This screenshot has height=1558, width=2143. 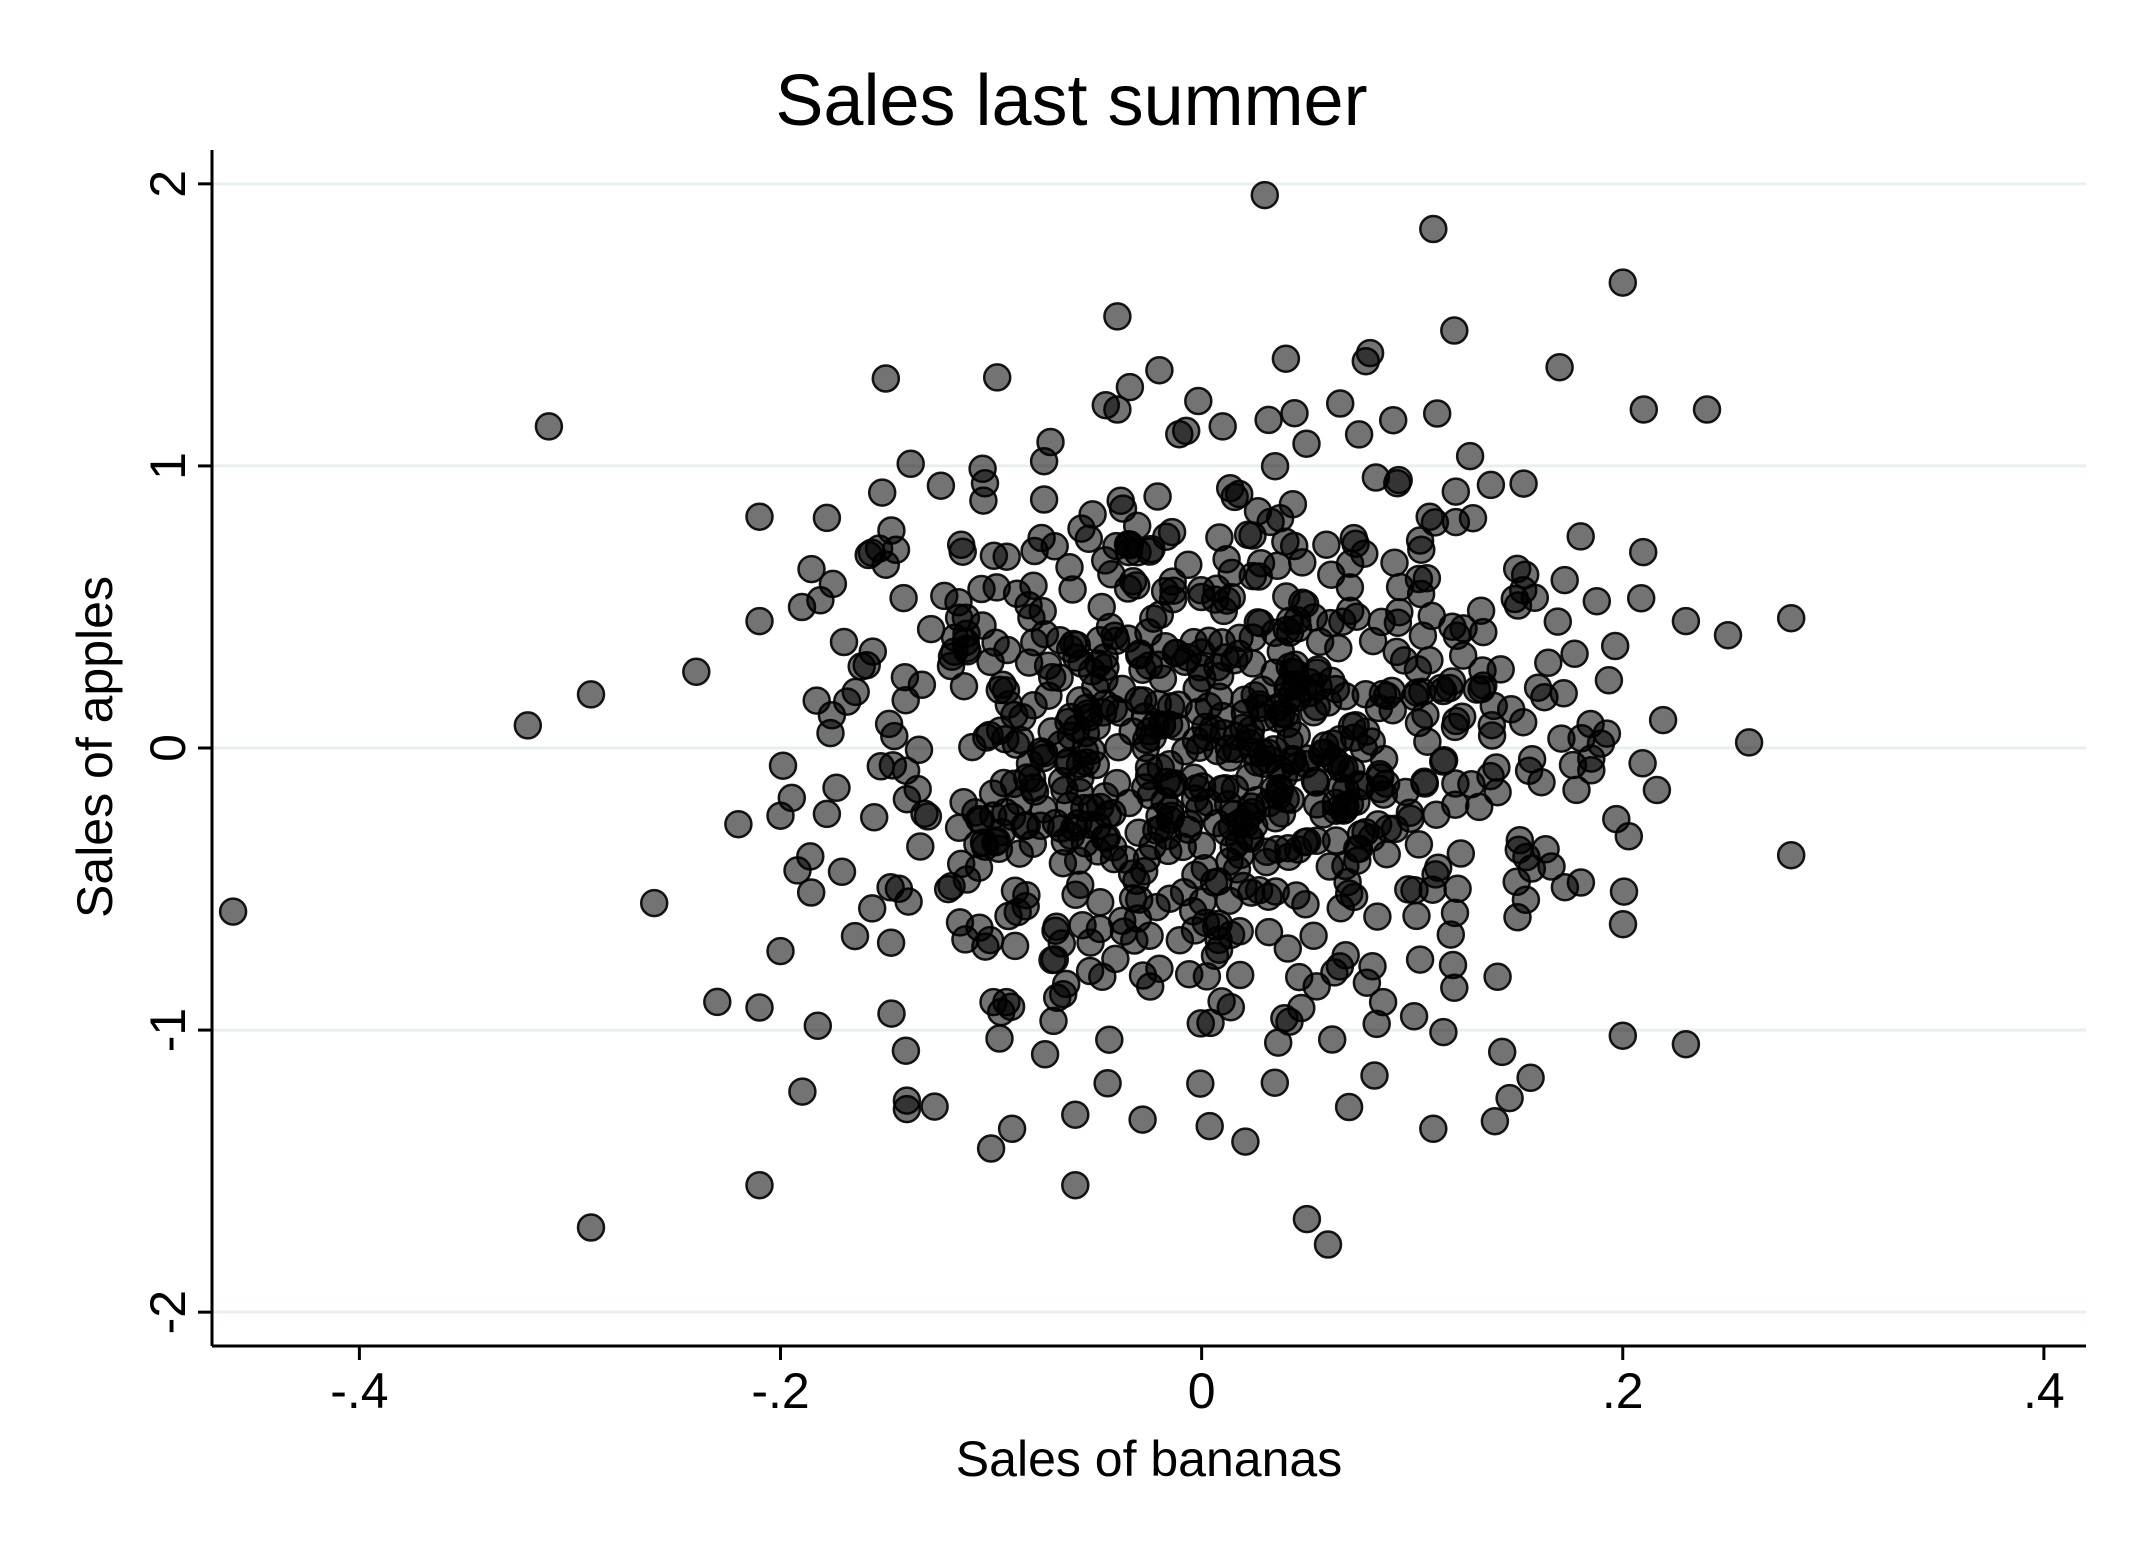 I want to click on x-tick-label: 0, so click(x=1202, y=1391).